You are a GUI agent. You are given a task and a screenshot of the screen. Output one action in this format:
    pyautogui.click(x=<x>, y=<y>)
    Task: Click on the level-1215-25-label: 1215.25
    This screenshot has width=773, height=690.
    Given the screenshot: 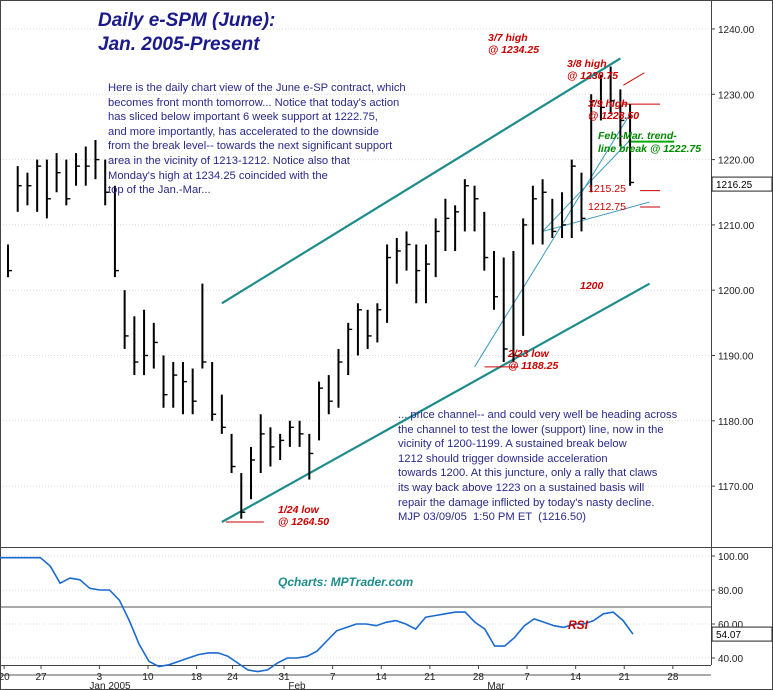 What is the action you would take?
    pyautogui.click(x=607, y=189)
    